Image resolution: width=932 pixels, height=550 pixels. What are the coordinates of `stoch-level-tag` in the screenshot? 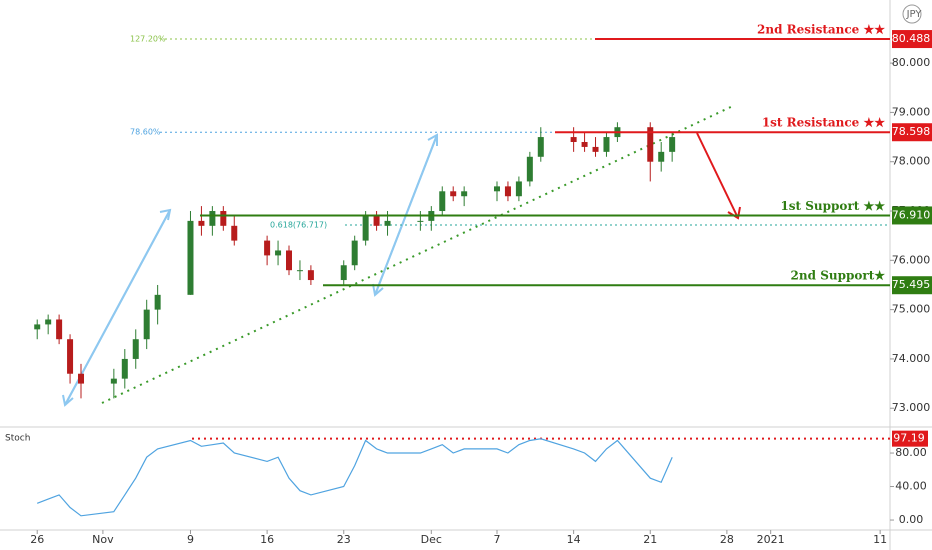 It's located at (910, 438).